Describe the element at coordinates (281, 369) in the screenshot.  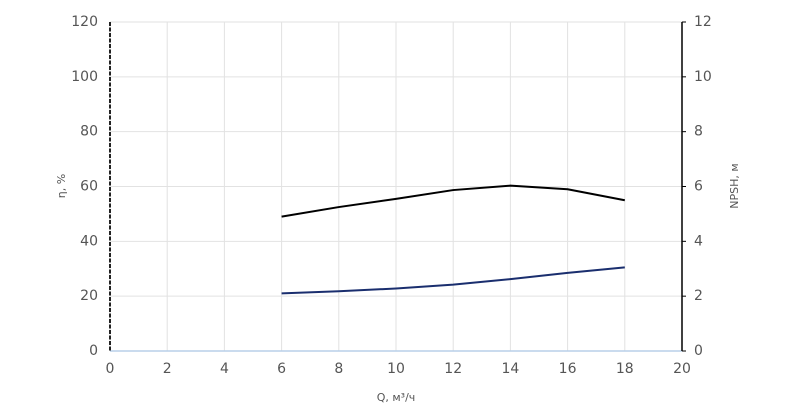
I see `x-tick-label: 6` at that location.